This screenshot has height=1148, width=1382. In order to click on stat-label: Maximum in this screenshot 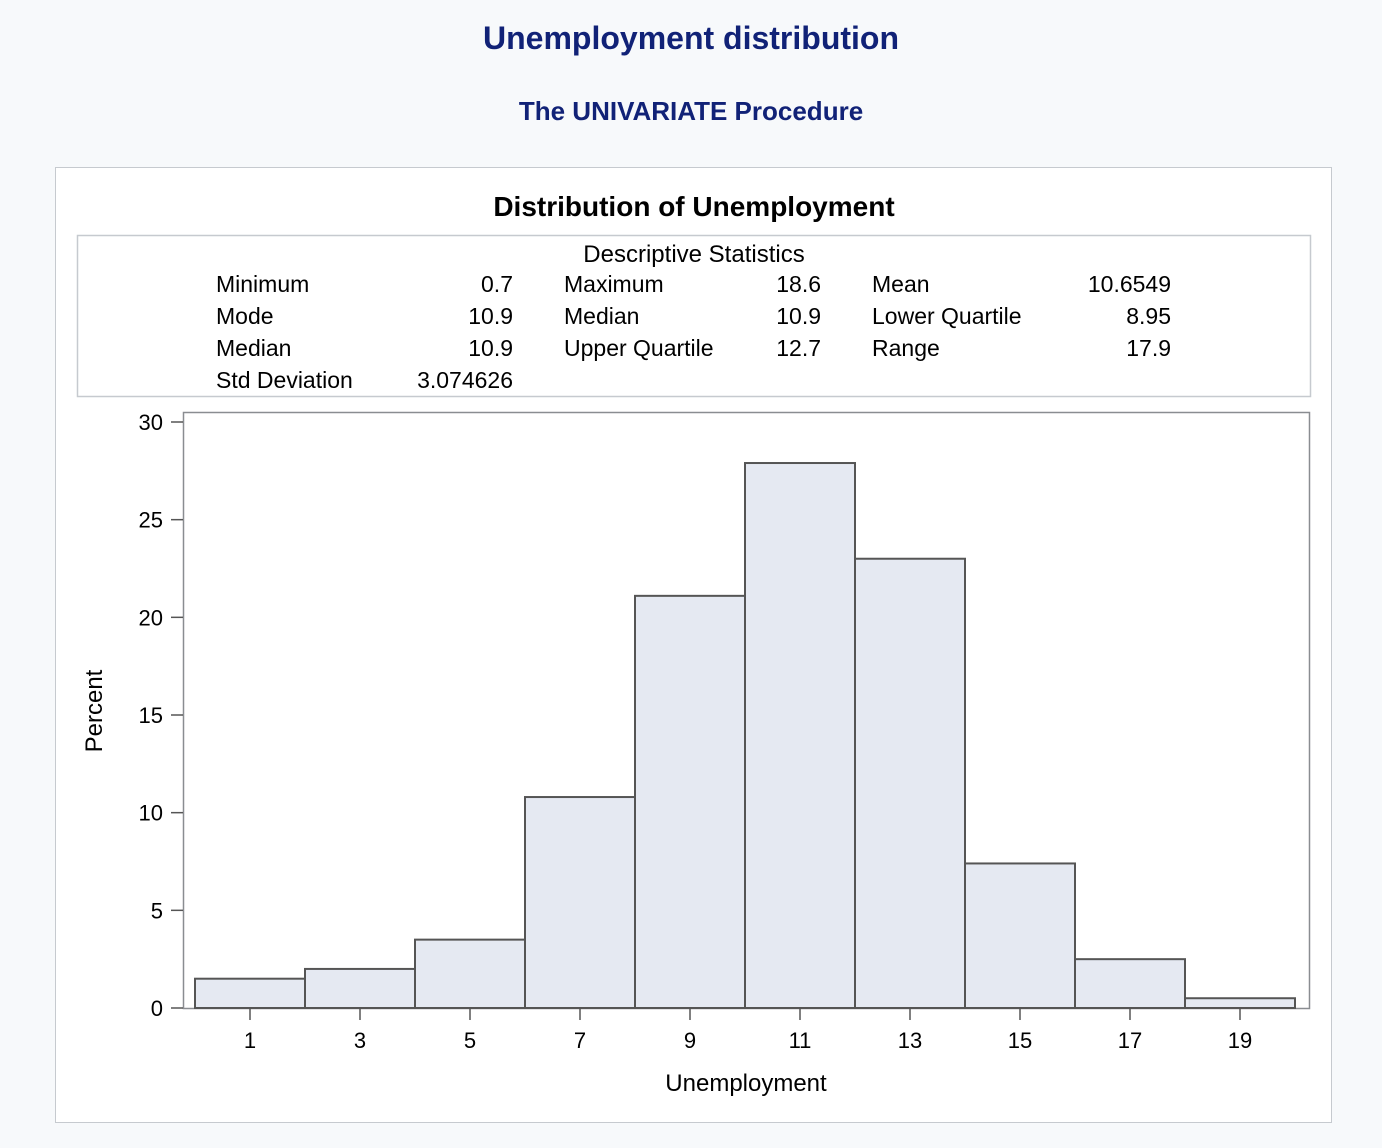, I will do `click(614, 284)`.